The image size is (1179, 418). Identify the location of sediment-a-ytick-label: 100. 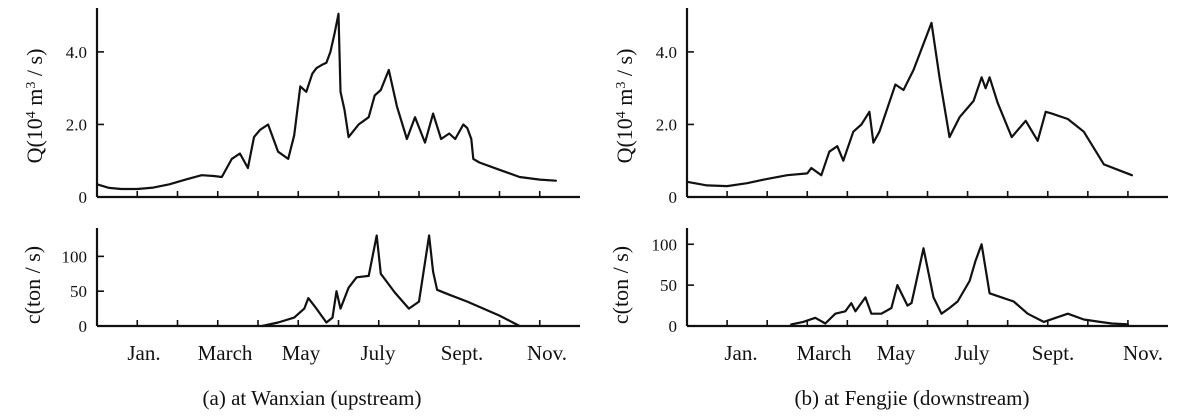
(75, 256).